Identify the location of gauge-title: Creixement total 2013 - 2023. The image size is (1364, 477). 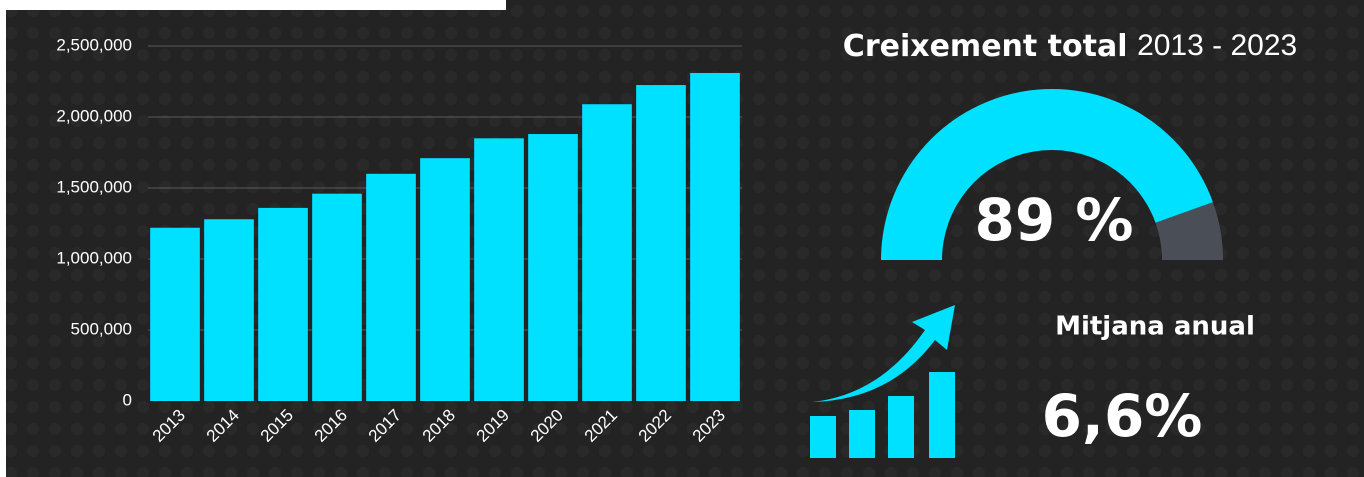
(1070, 46).